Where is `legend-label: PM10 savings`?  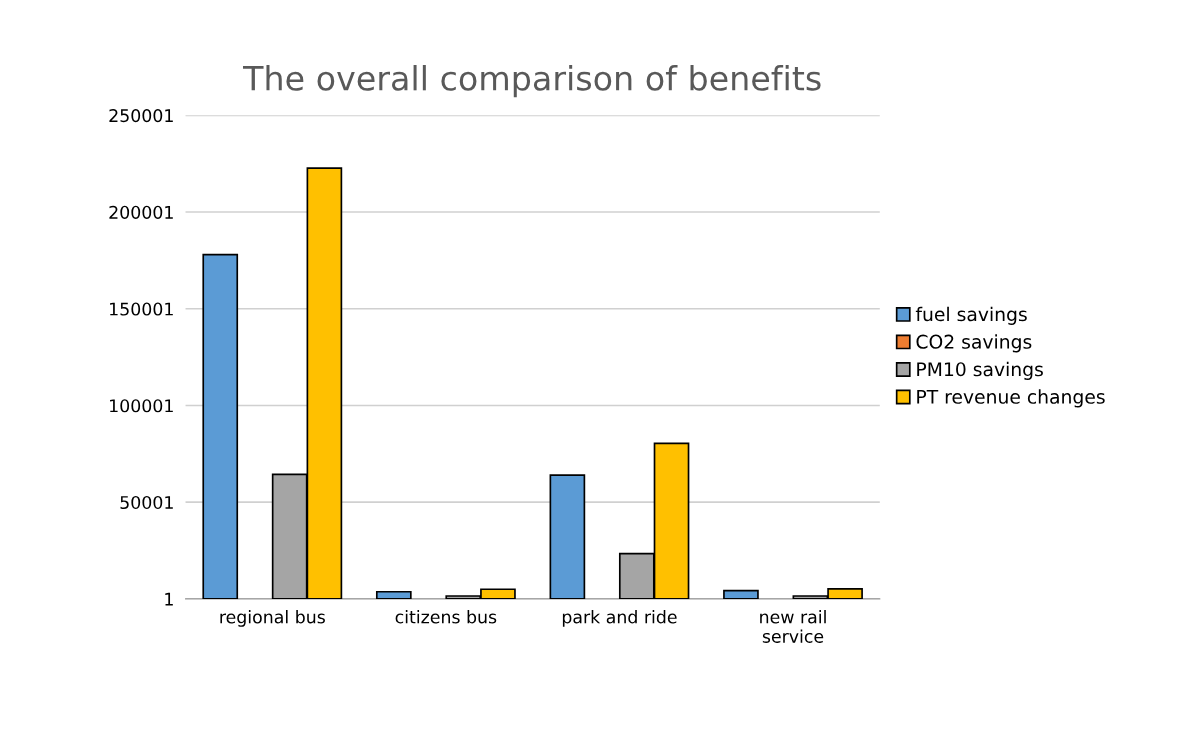 legend-label: PM10 savings is located at coordinates (980, 370).